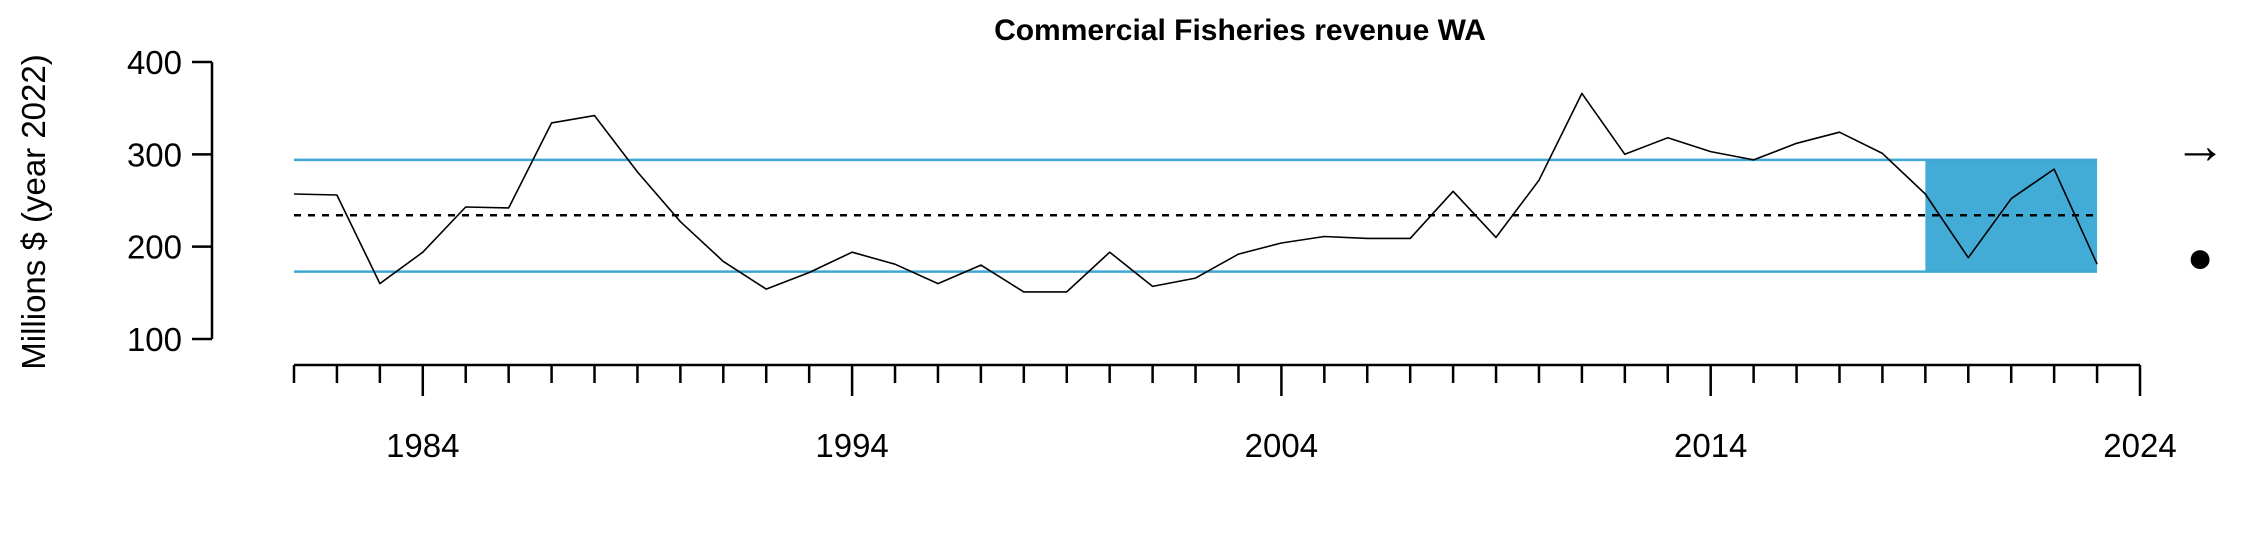 Image resolution: width=2250 pixels, height=540 pixels. What do you see at coordinates (33, 211) in the screenshot?
I see `y-axis-label: Millions $ (year 2022)` at bounding box center [33, 211].